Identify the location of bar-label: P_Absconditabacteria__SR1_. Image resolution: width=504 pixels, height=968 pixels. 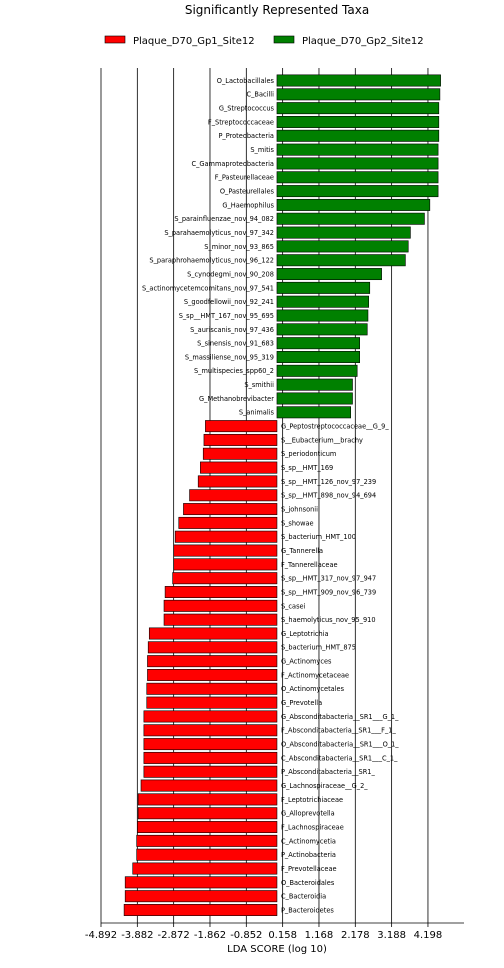
(328, 772).